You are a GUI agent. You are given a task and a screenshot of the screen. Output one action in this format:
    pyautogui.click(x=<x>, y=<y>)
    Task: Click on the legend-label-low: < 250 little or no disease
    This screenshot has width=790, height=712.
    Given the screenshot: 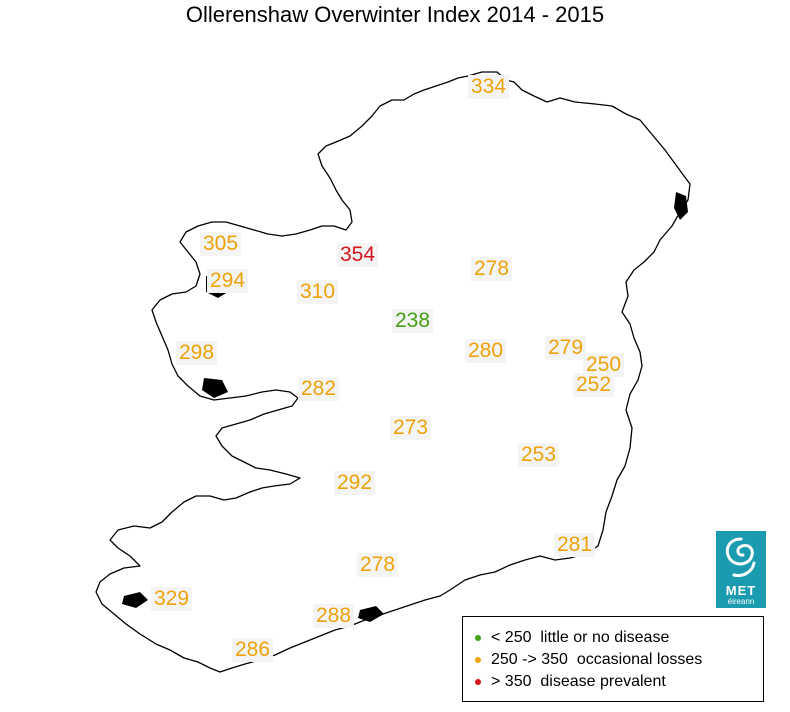 What is the action you would take?
    pyautogui.click(x=580, y=637)
    